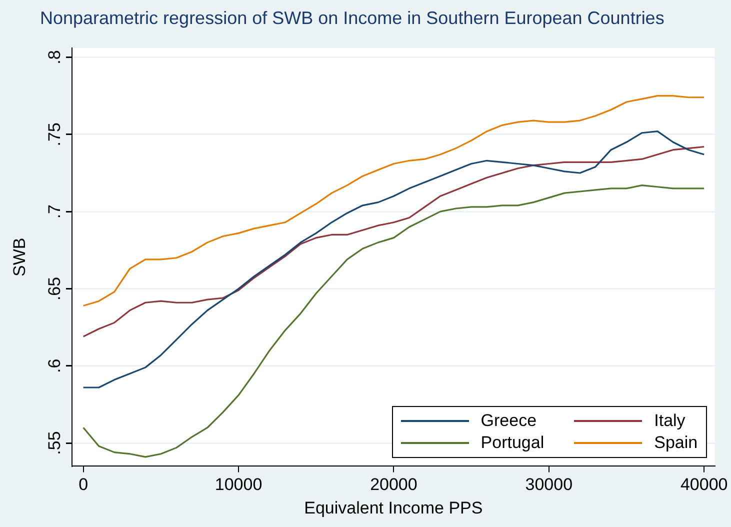 The image size is (731, 527). Describe the element at coordinates (549, 484) in the screenshot. I see `x-tick-label: 30000` at that location.